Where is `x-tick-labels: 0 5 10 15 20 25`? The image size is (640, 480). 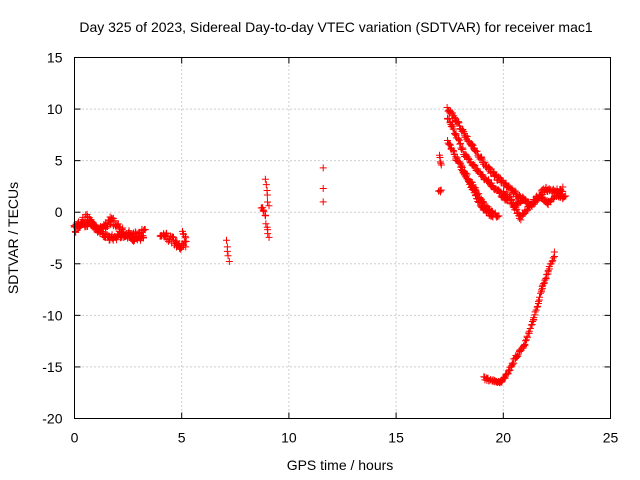
x-tick-labels: 0 5 10 15 20 25 is located at coordinates (345, 438).